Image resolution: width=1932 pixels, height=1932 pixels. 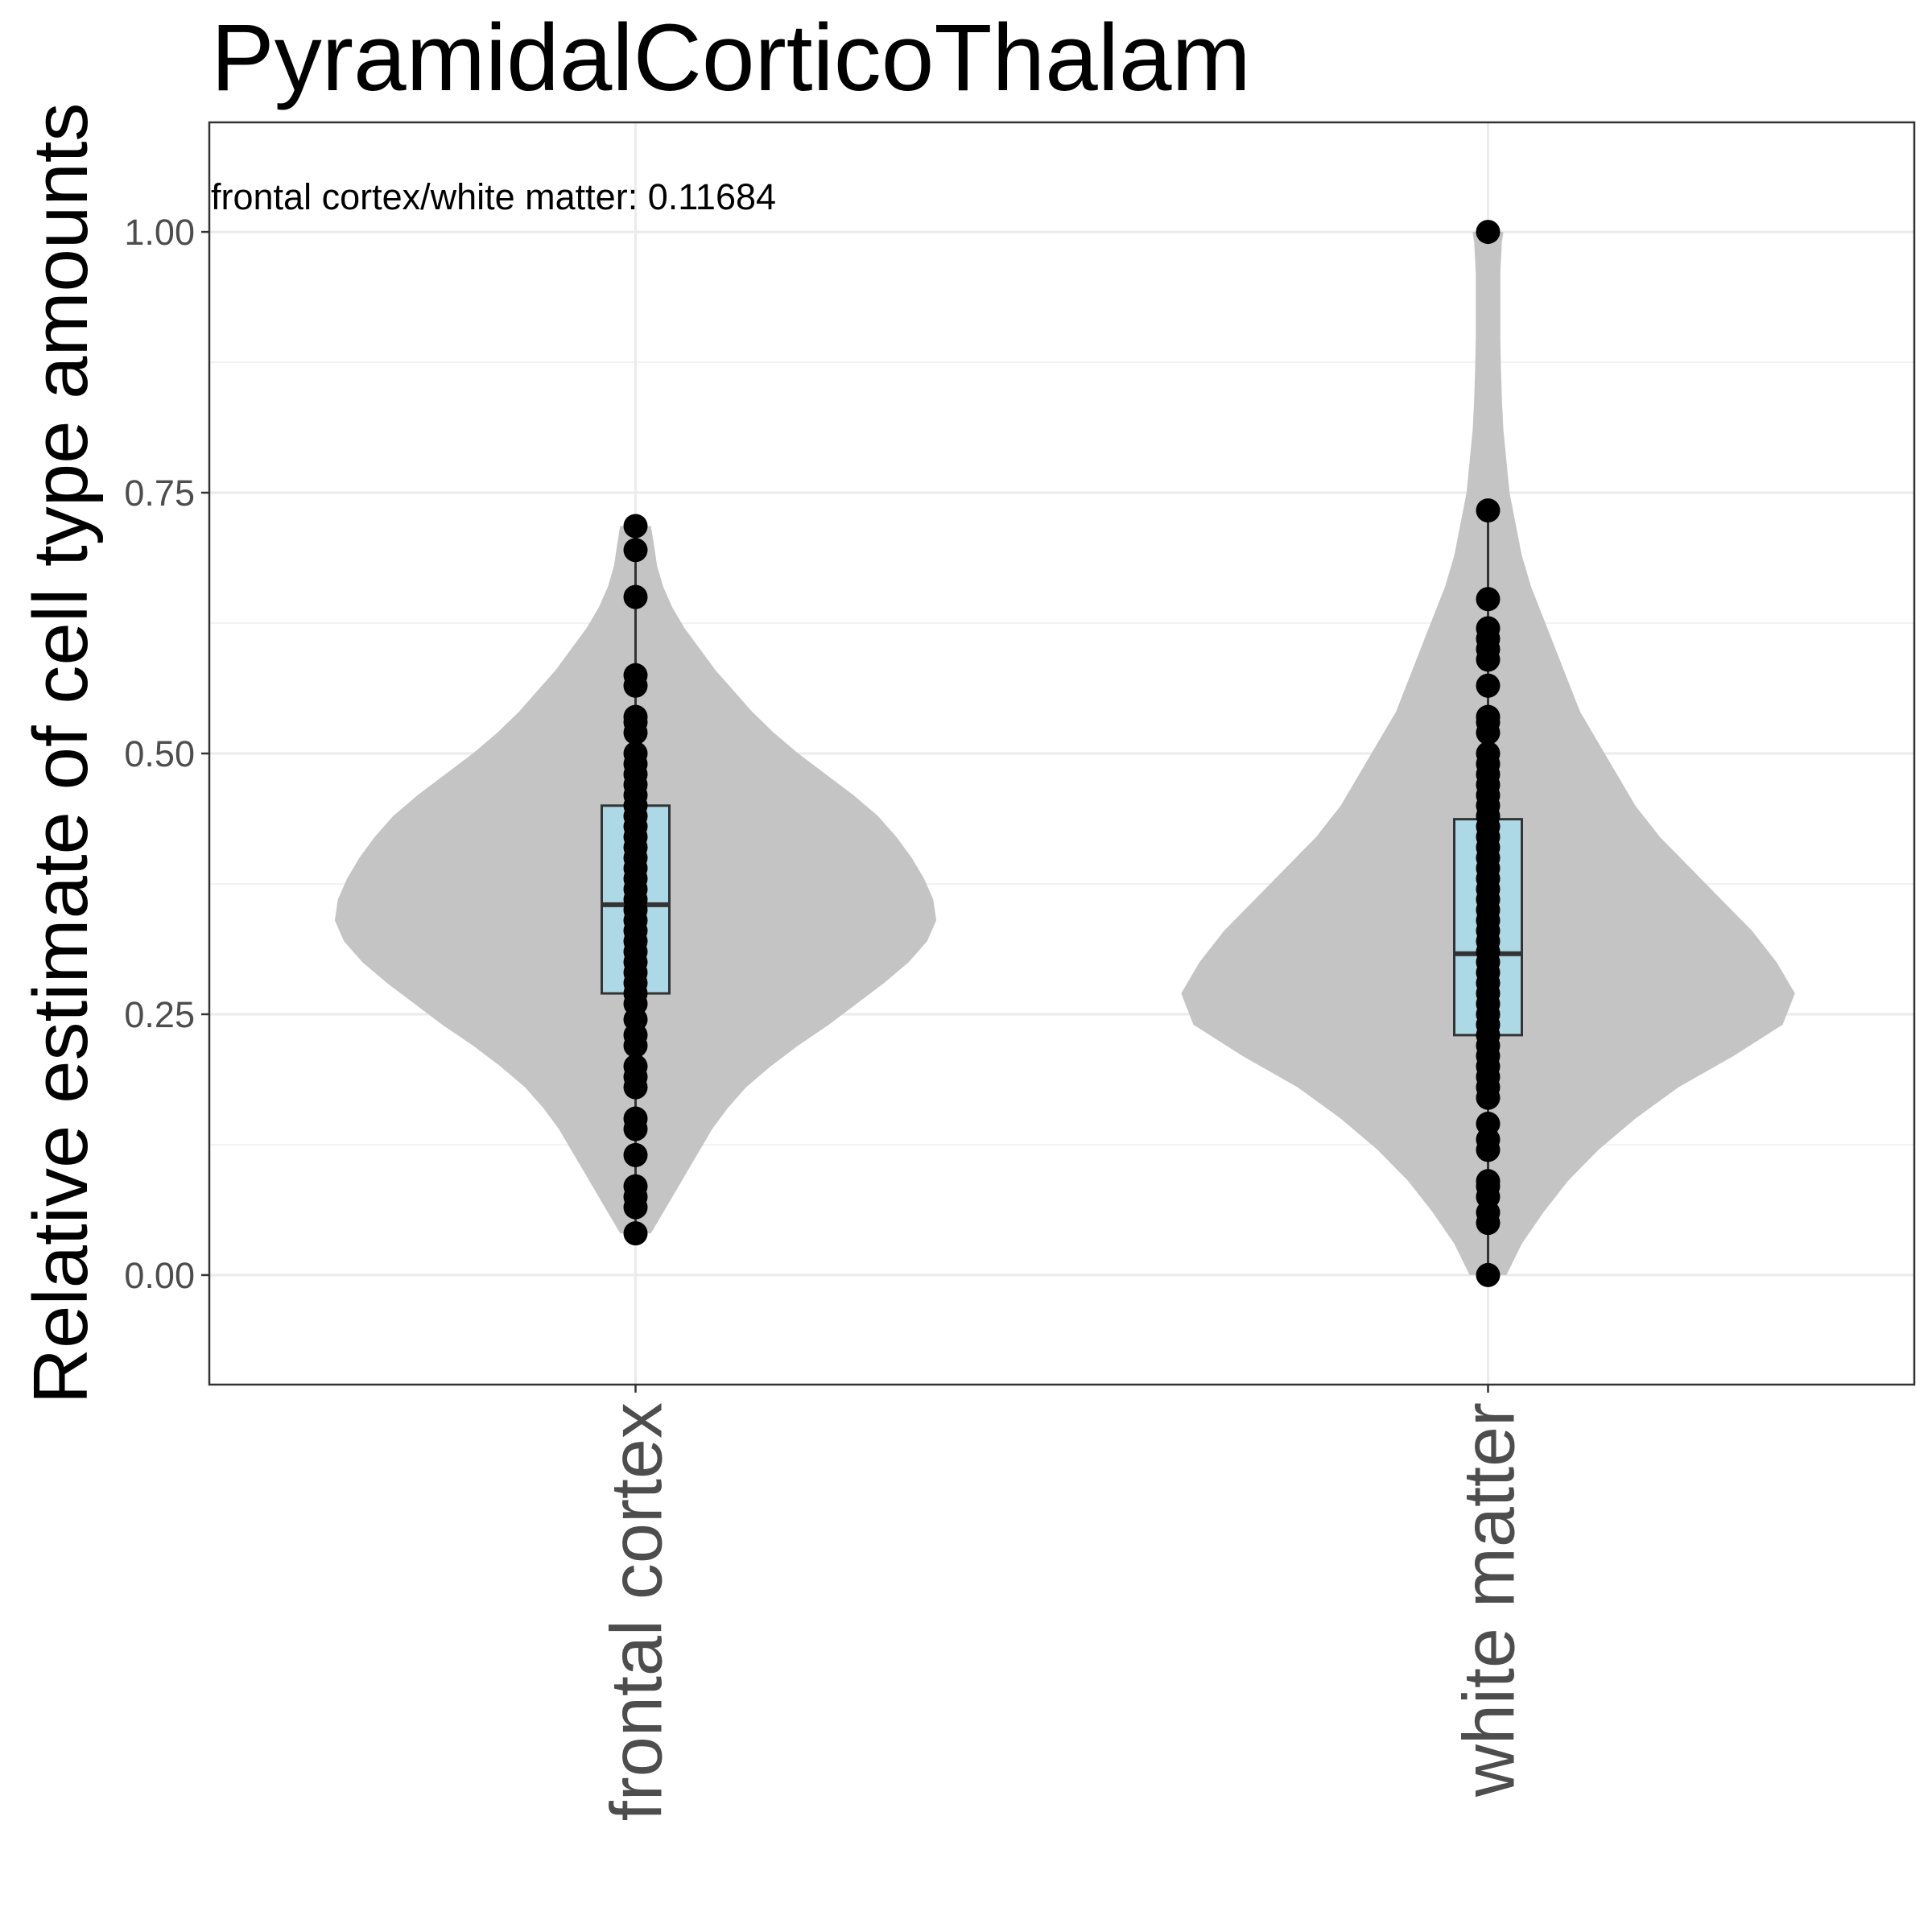 What do you see at coordinates (159, 1014) in the screenshot?
I see `y-tick-label: 0.25` at bounding box center [159, 1014].